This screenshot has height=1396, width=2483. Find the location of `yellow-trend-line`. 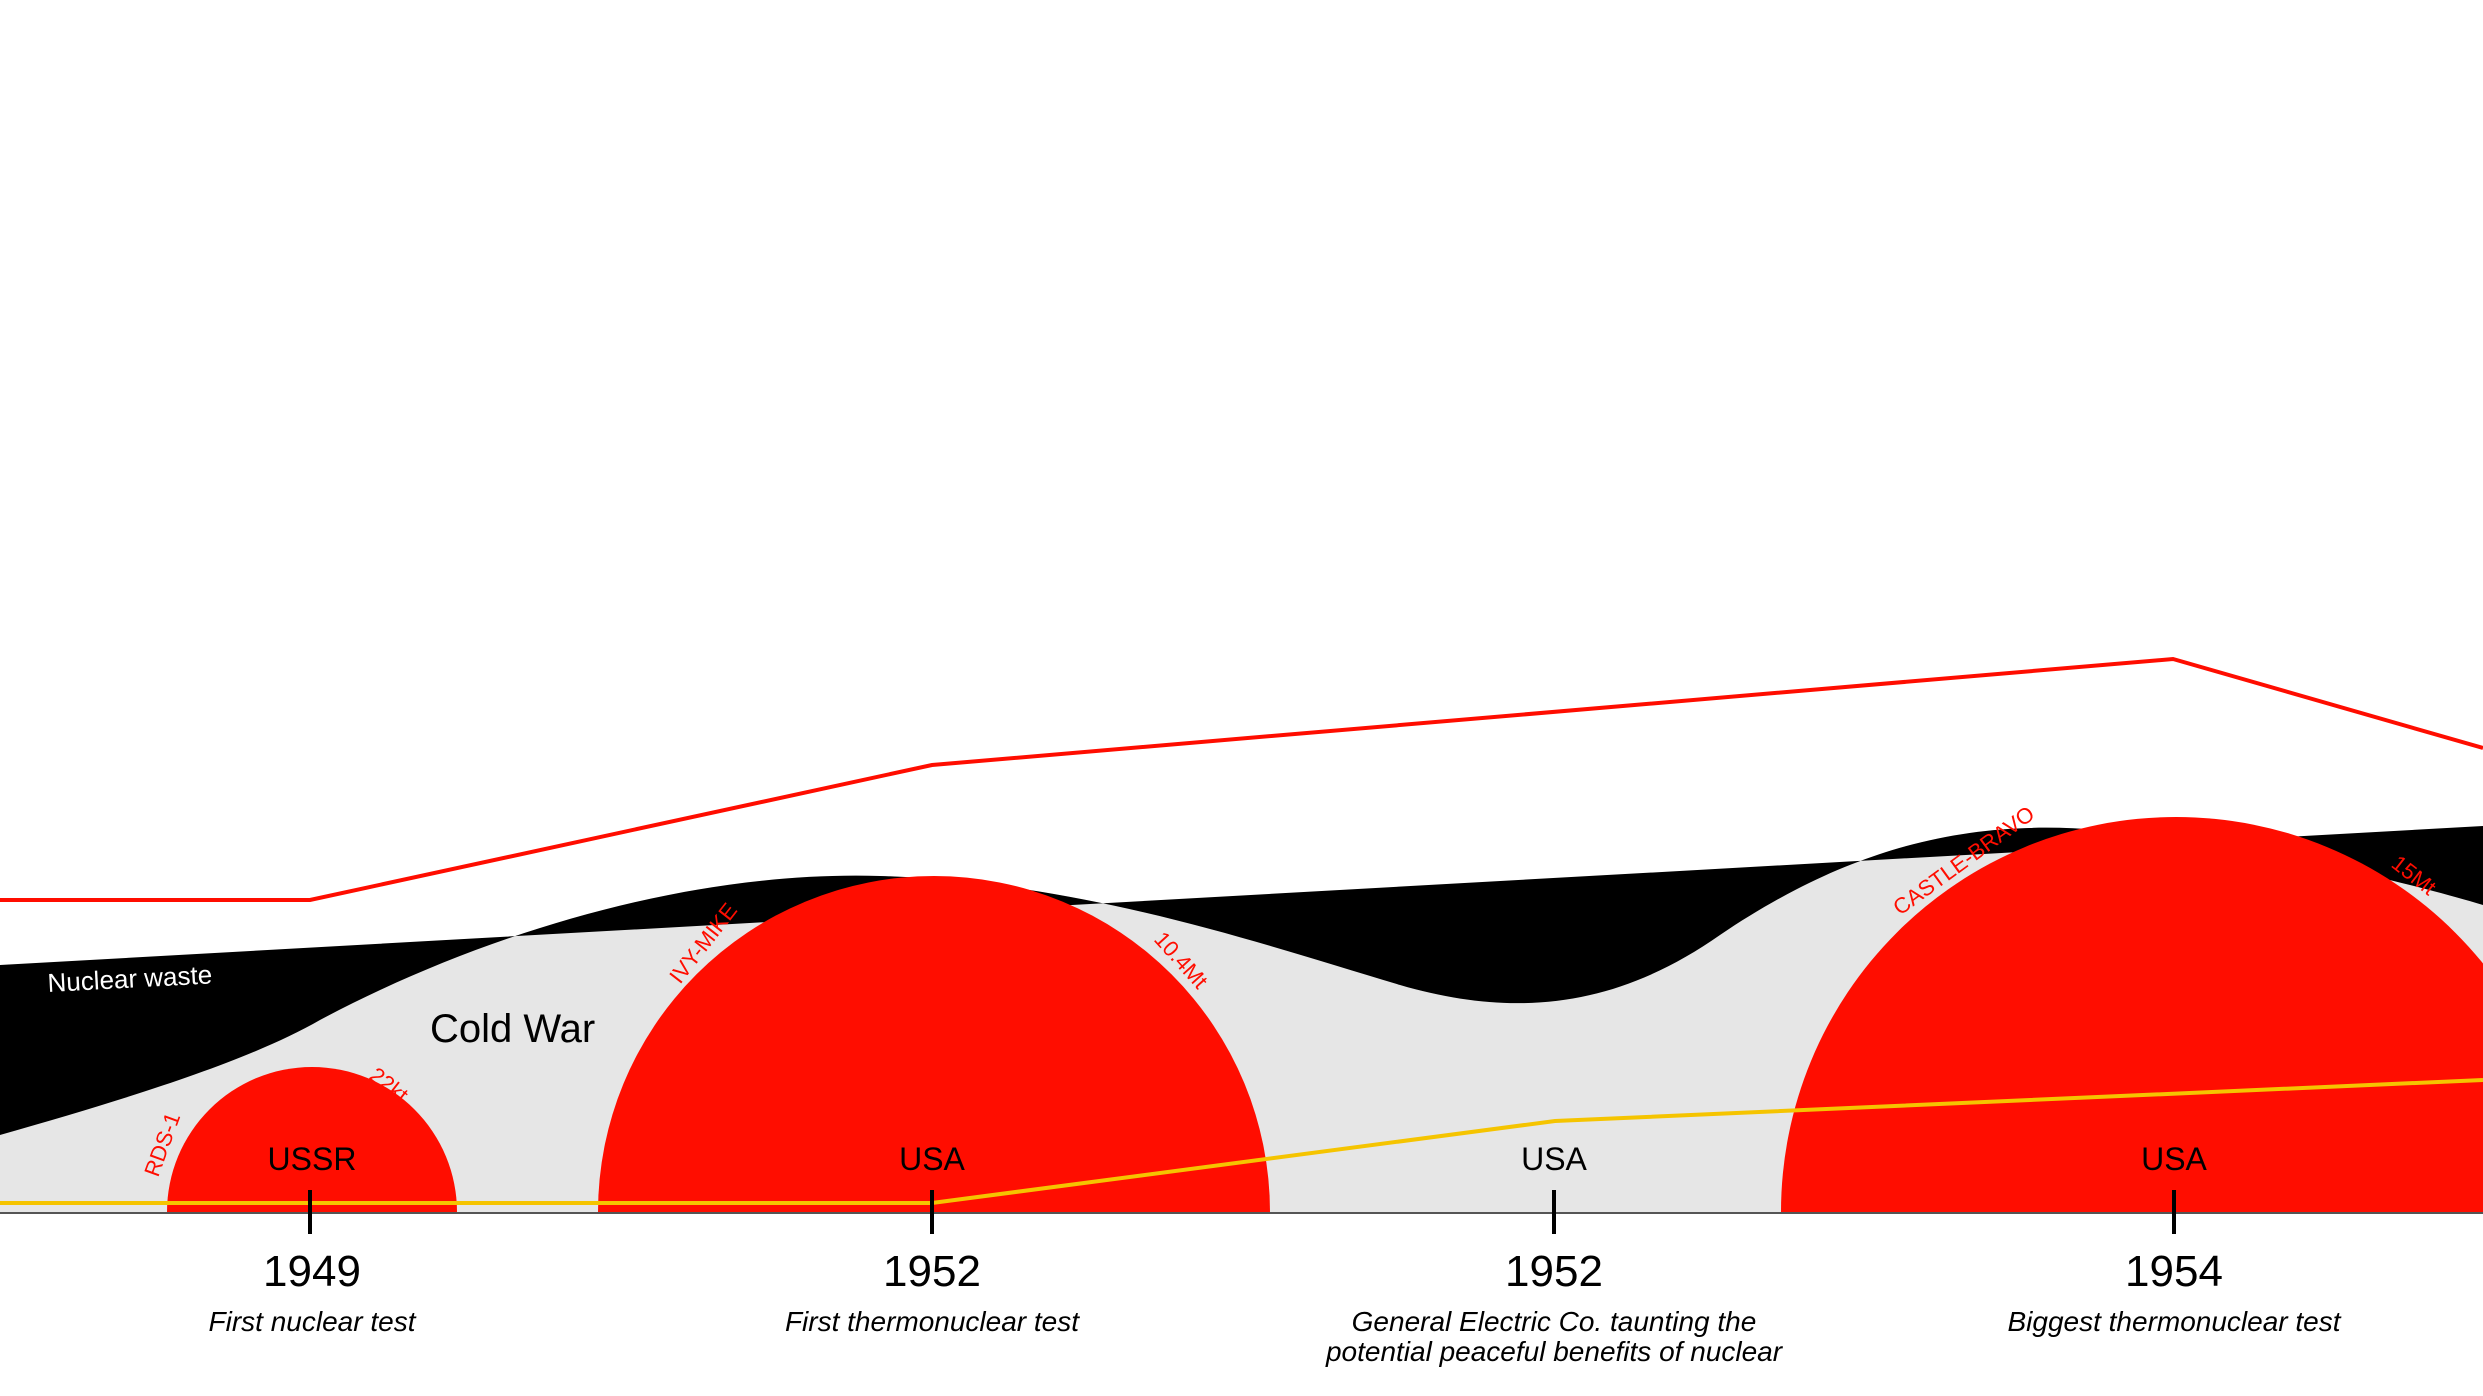

yellow-trend-line is located at coordinates (1241, 1141).